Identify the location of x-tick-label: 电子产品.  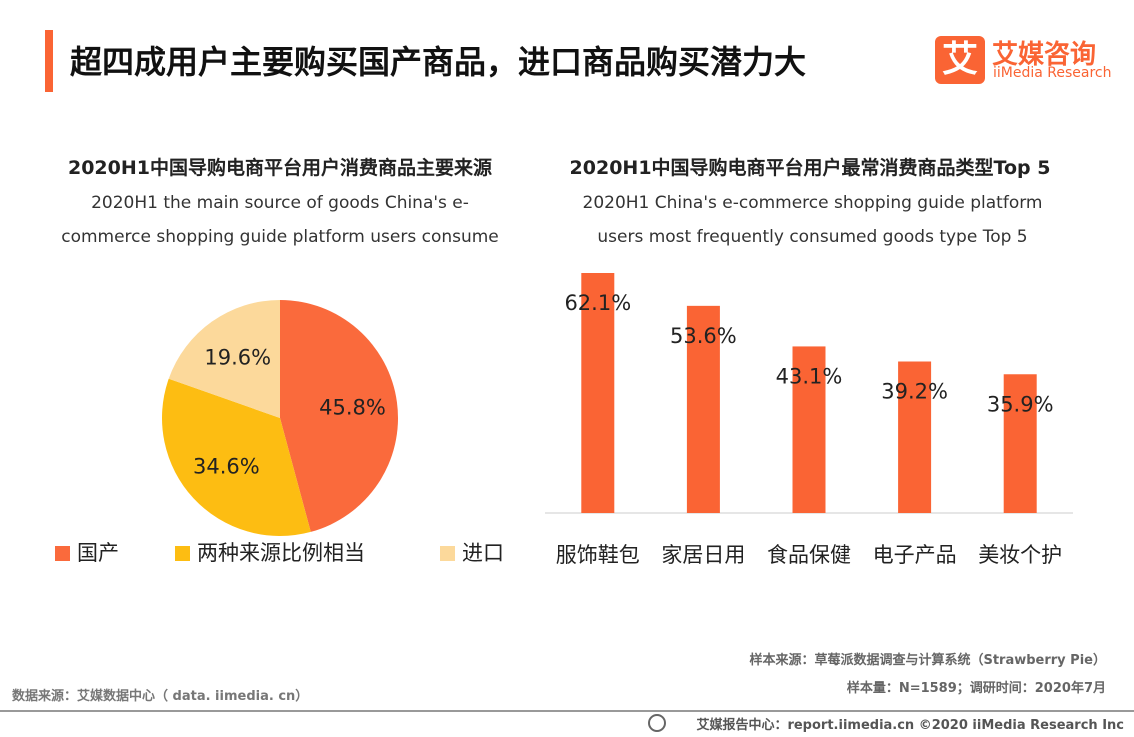
(915, 555).